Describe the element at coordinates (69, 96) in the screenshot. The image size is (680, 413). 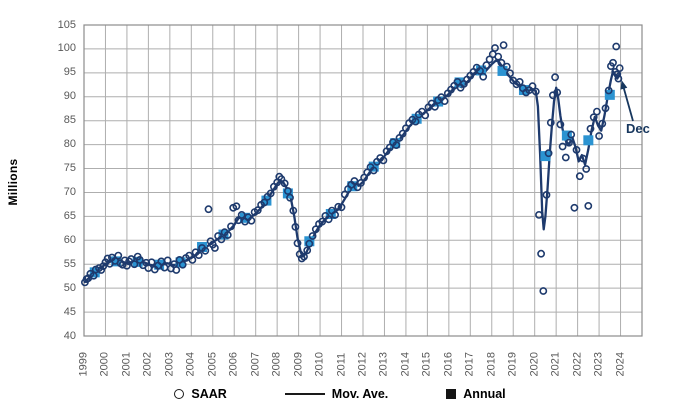
I see `y-tick-label: 90` at that location.